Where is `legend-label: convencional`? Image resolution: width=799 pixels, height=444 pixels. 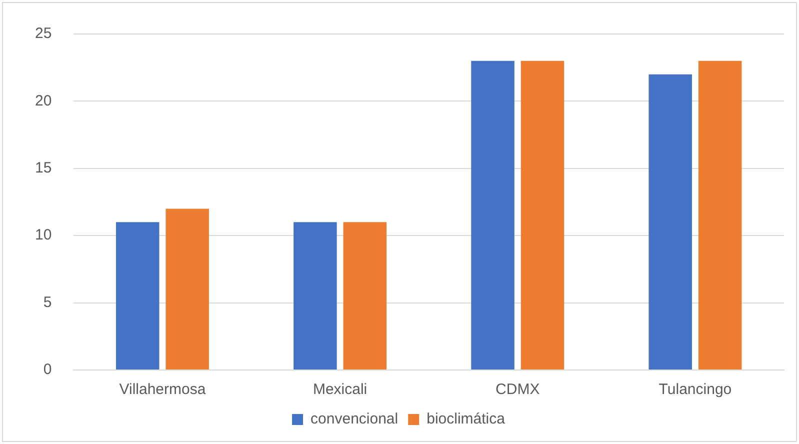
legend-label: convencional is located at coordinates (354, 419).